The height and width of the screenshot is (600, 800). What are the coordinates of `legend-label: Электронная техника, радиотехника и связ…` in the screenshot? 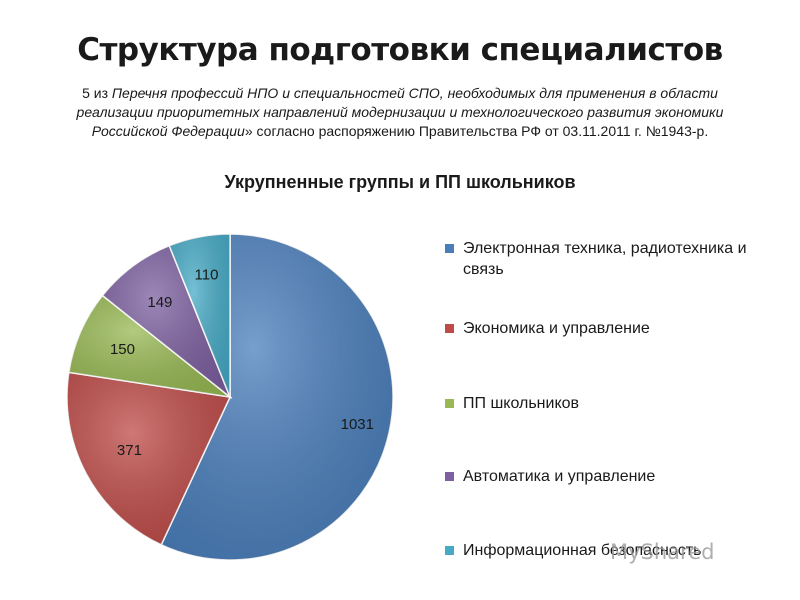 It's located at (605, 259).